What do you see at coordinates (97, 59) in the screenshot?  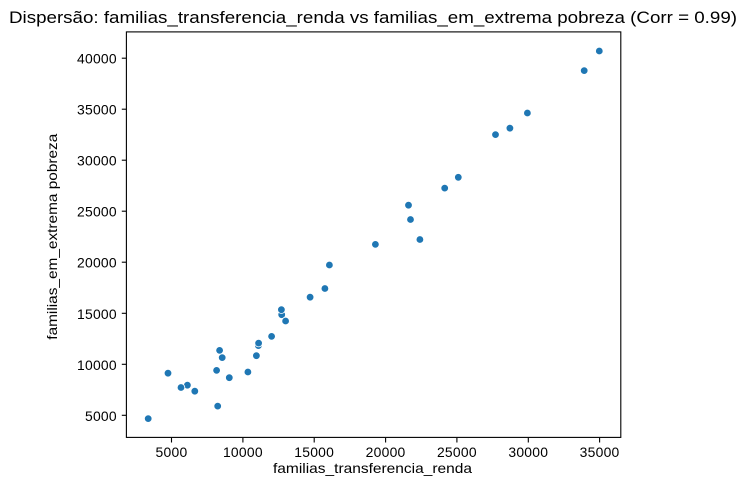 I see `svg-text: 40000` at bounding box center [97, 59].